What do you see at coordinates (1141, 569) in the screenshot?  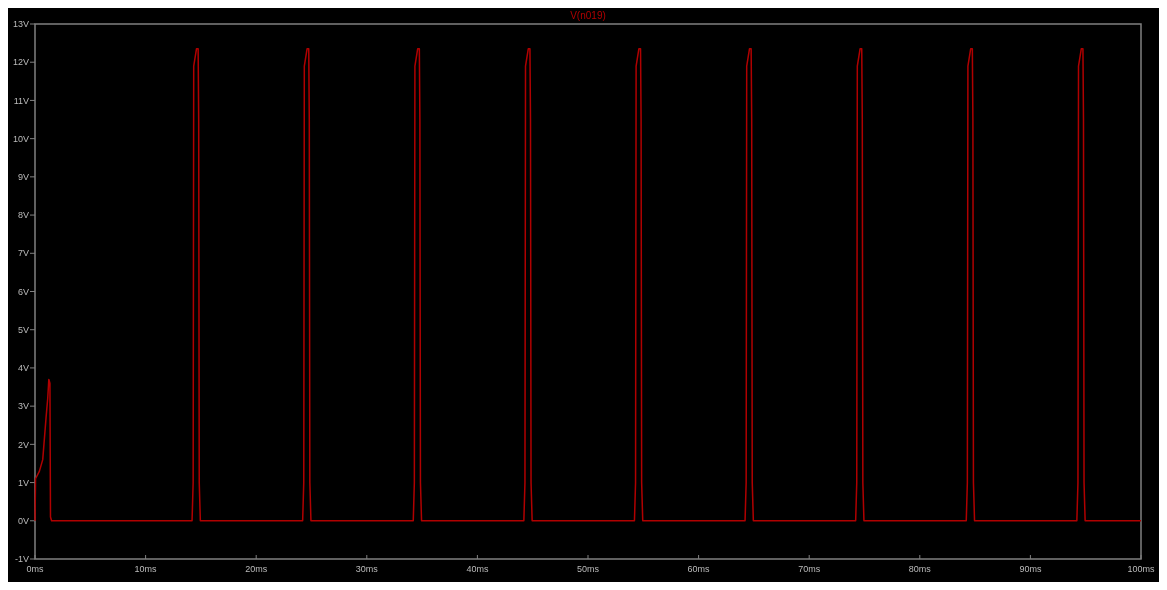 I see `x-tick-label: 100ms` at bounding box center [1141, 569].